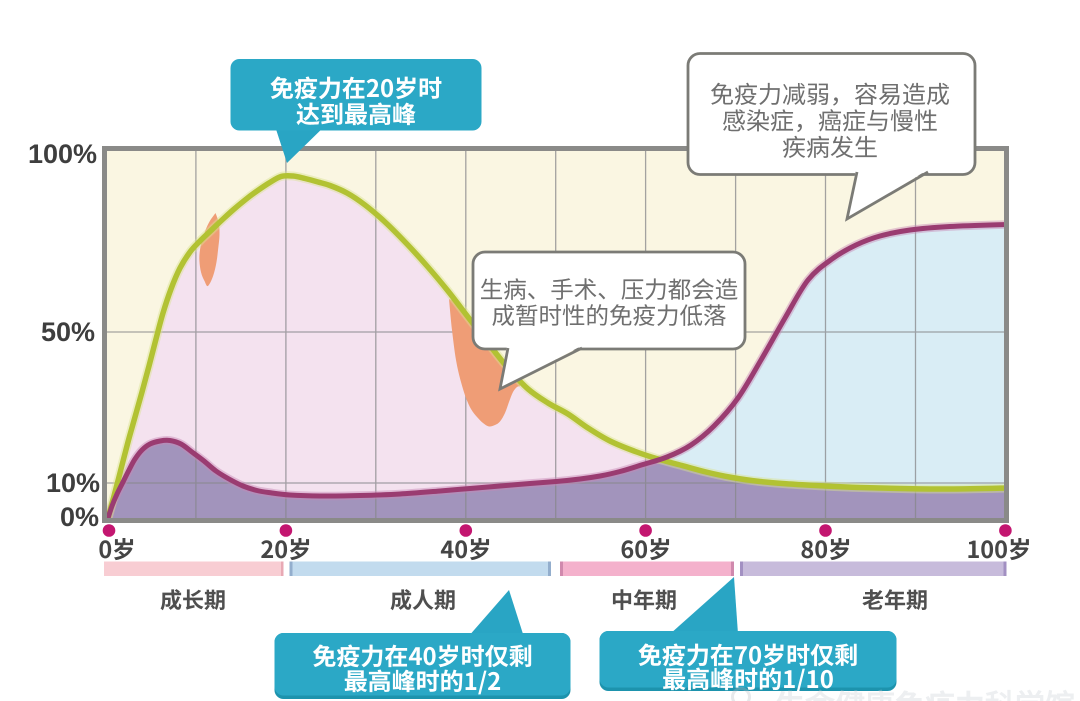 This screenshot has height=701, width=1080. I want to click on svg-text: 成暂时性的免疫力低落, so click(609, 314).